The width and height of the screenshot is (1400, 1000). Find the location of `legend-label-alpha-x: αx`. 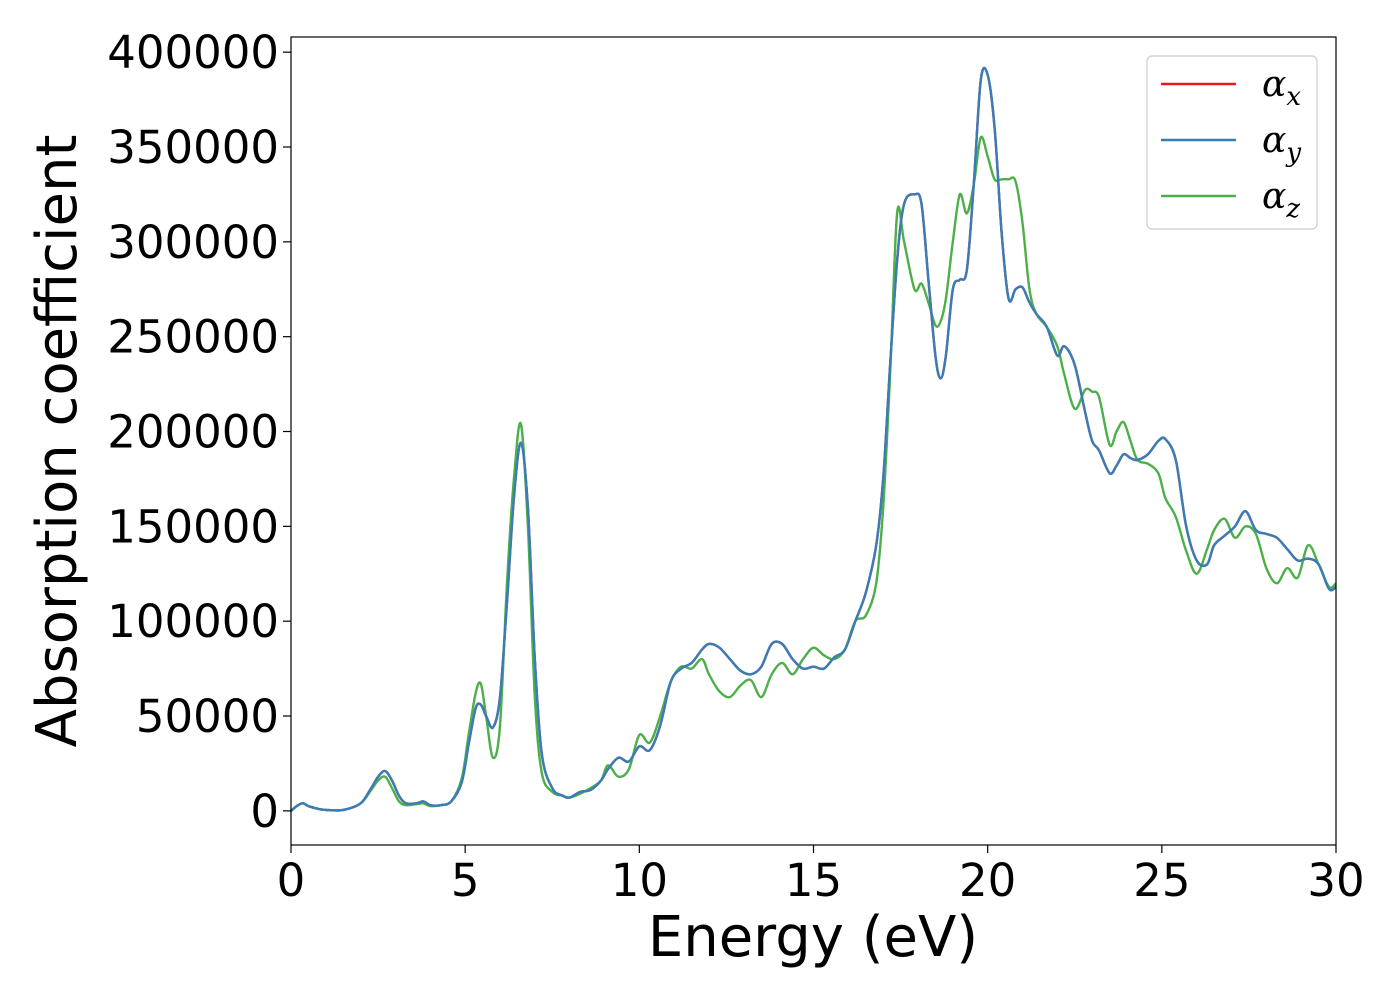

legend-label-alpha-x: αx is located at coordinates (1281, 88).